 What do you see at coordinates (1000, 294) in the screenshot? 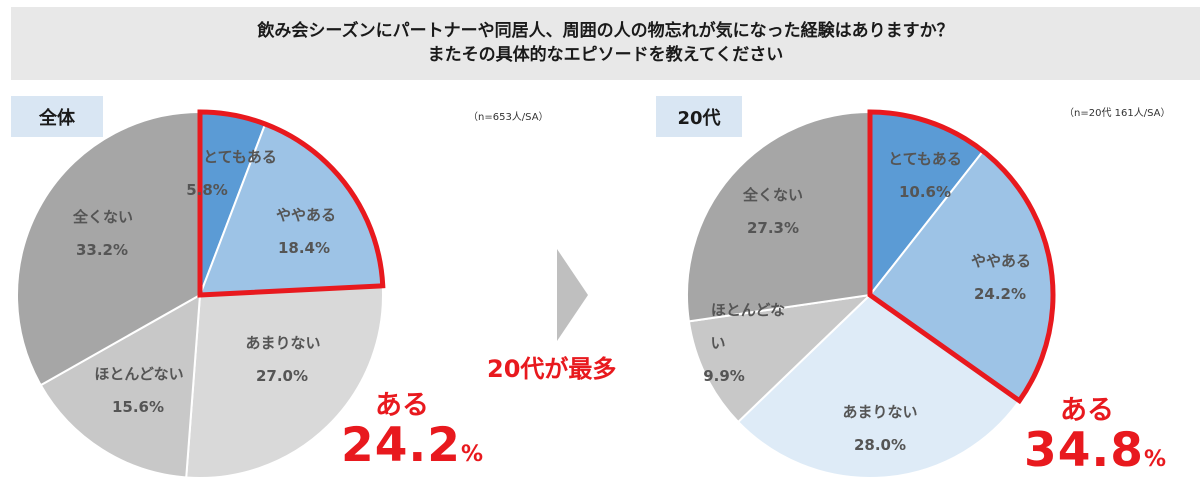
I see `slice-value-1-1: 24.2%` at bounding box center [1000, 294].